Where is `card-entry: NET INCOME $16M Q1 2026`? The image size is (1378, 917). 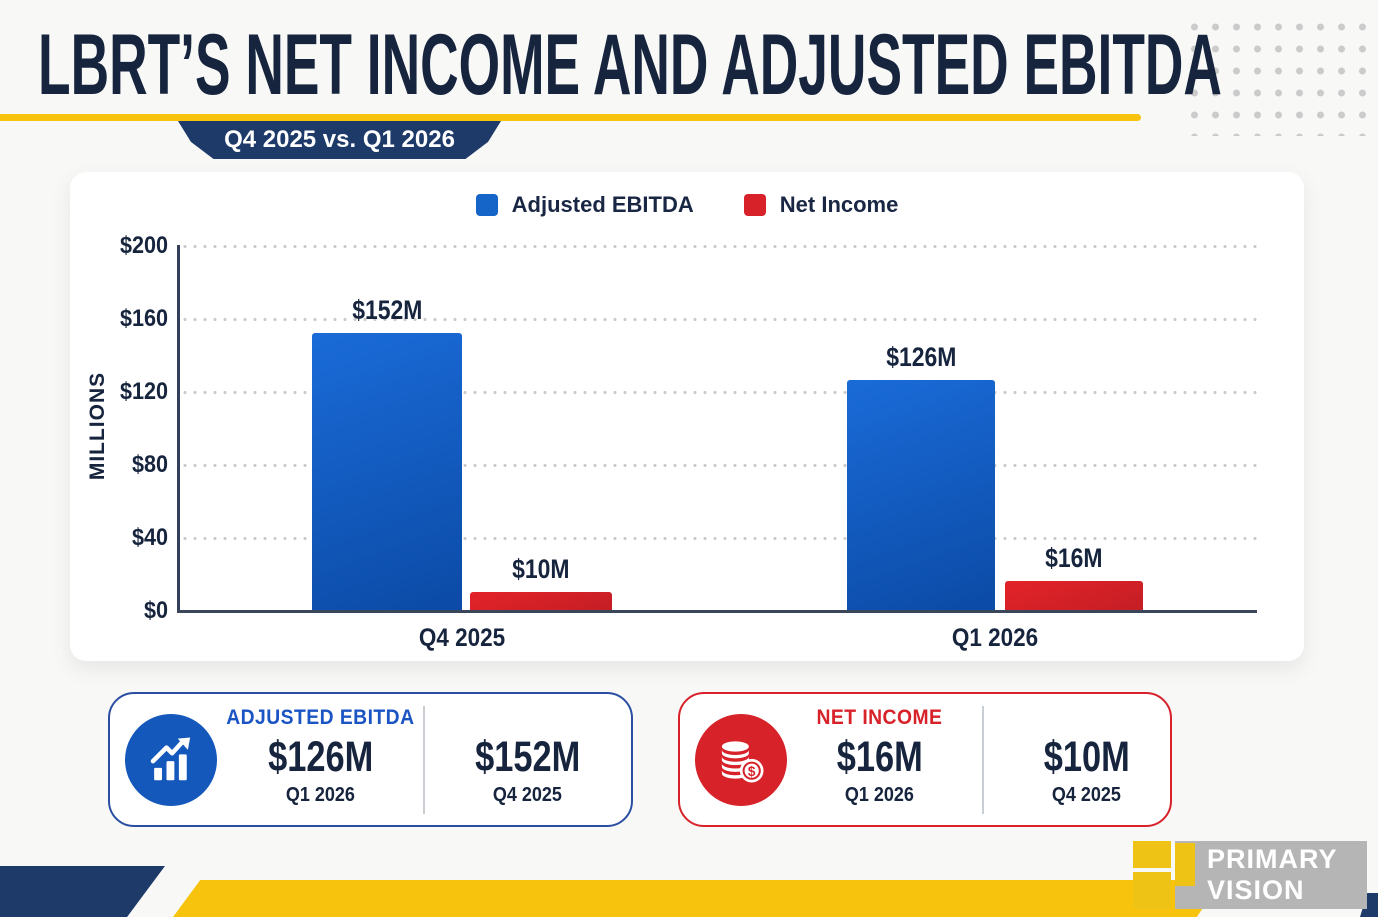
card-entry: NET INCOME $16M Q1 2026 is located at coordinates (879, 760).